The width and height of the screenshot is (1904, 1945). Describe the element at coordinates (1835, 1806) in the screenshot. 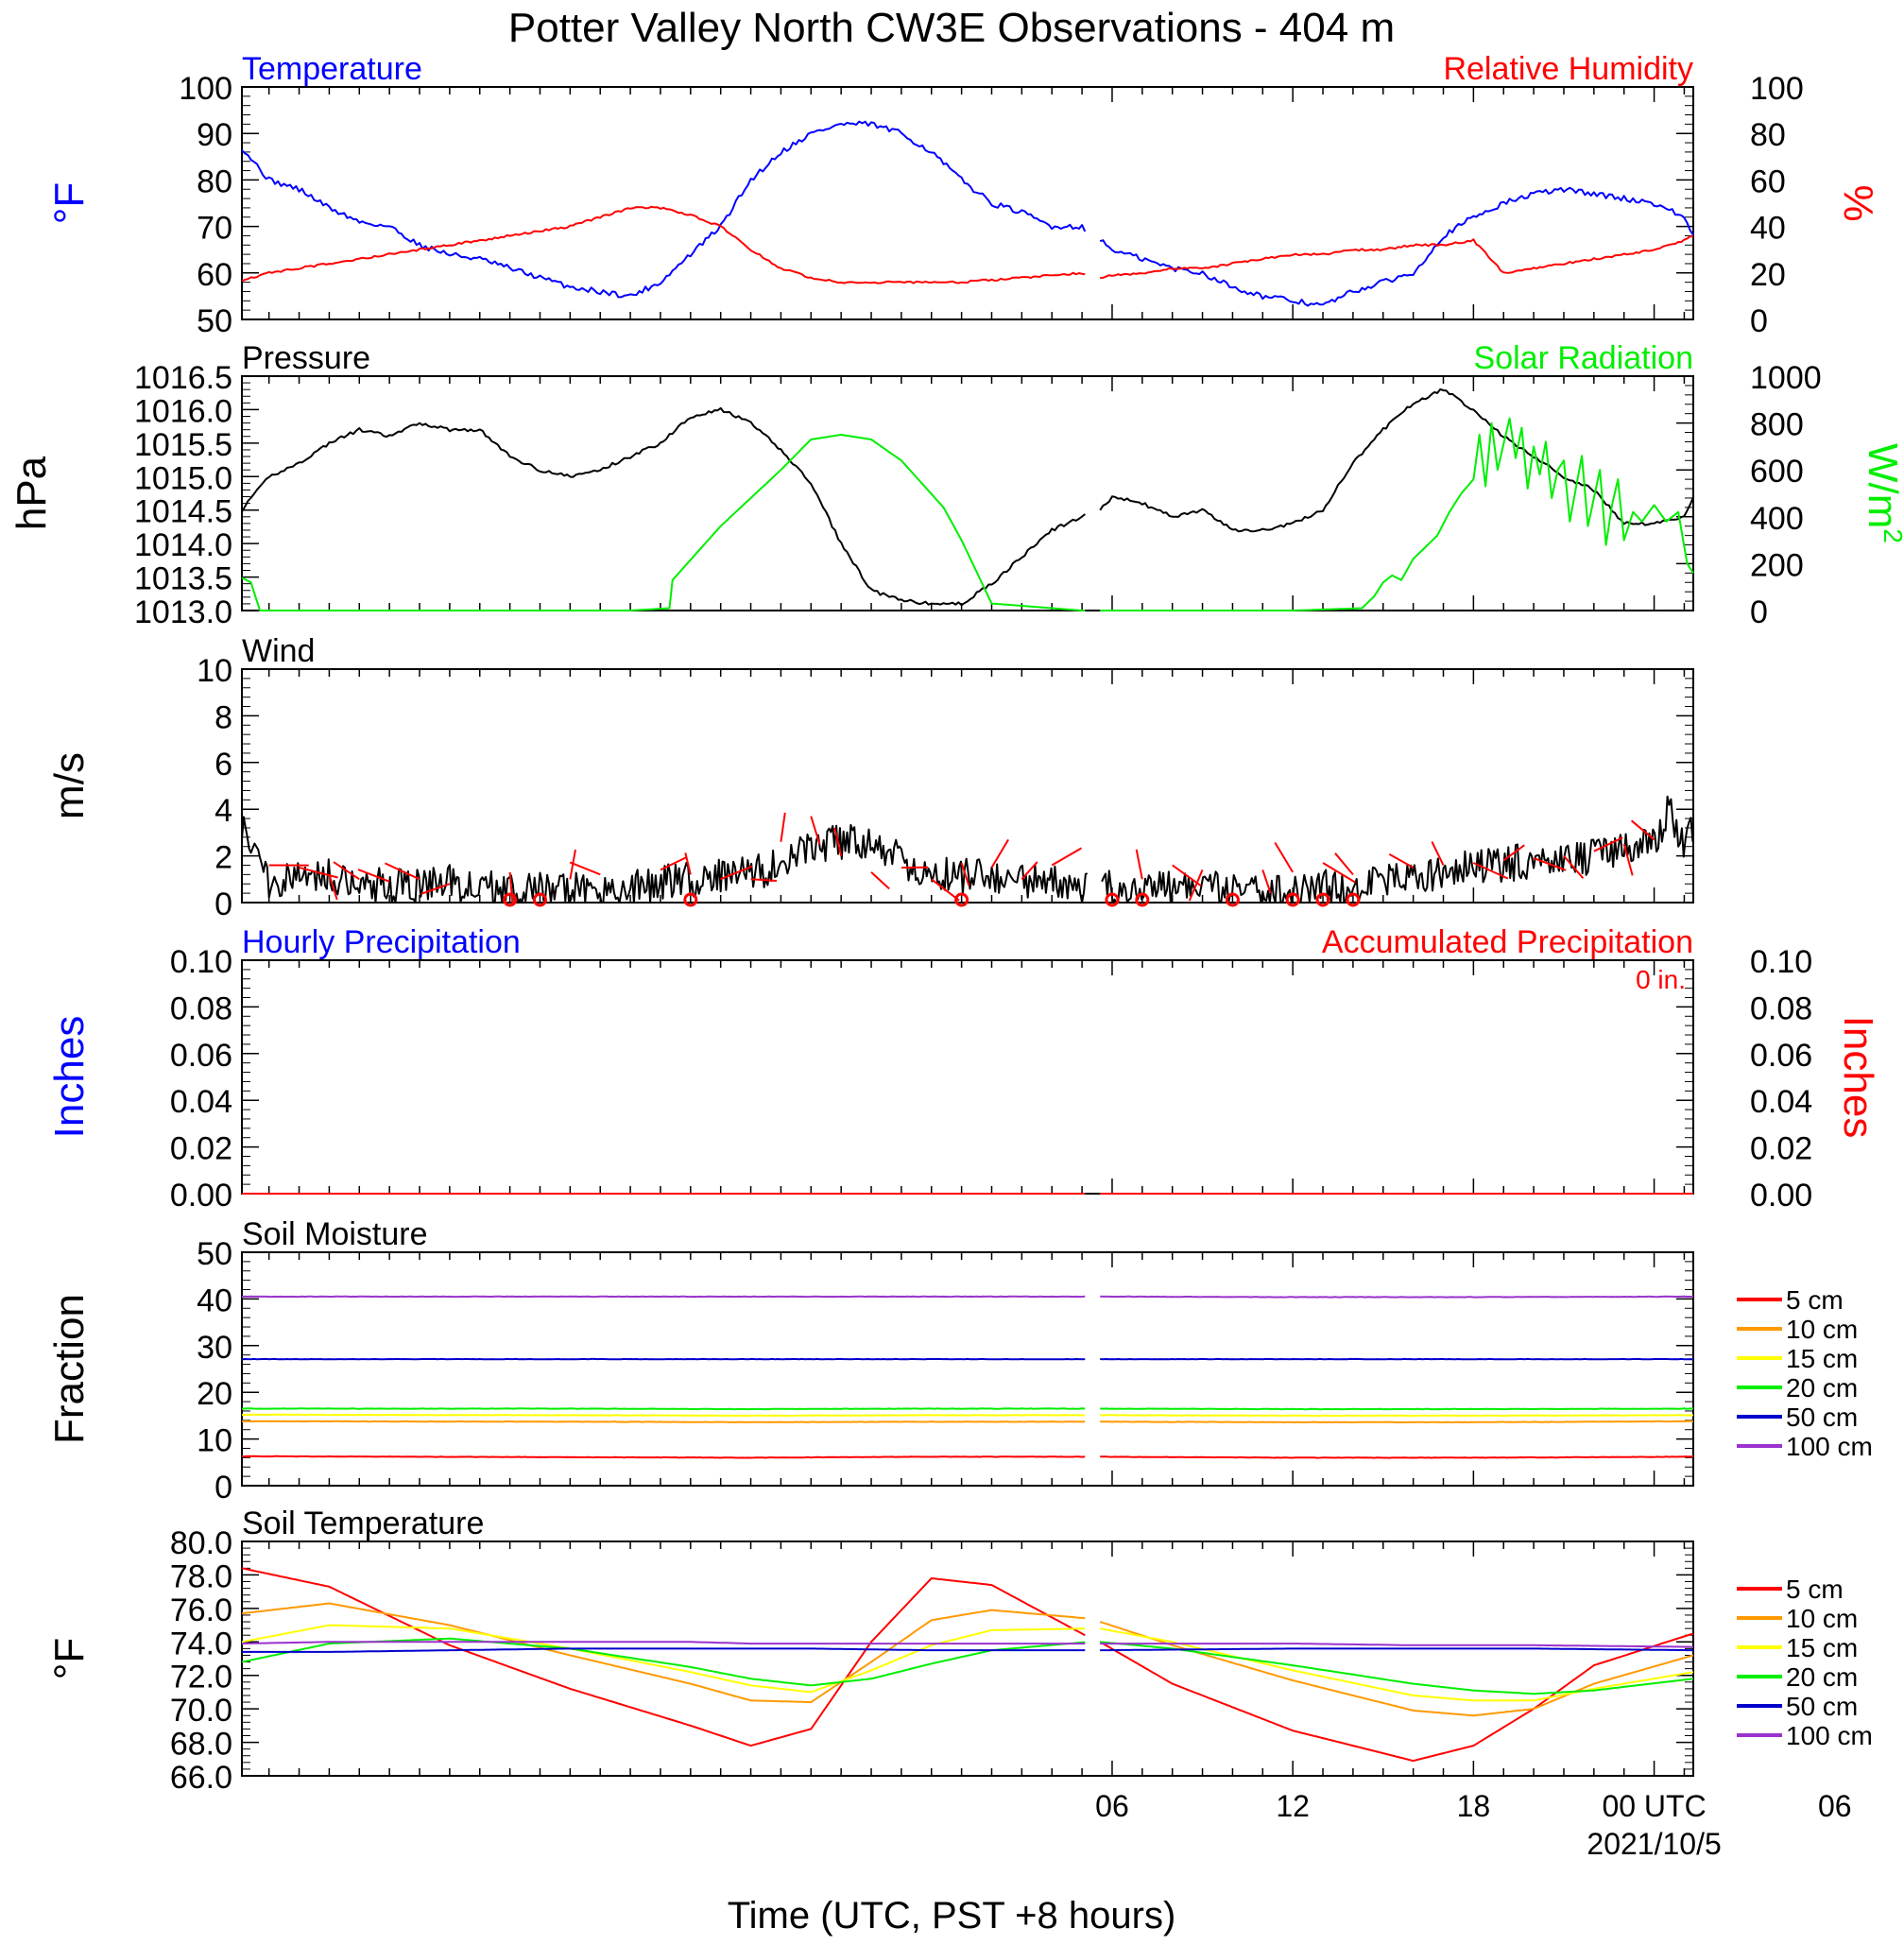

I see `x-tick-label: 06` at that location.